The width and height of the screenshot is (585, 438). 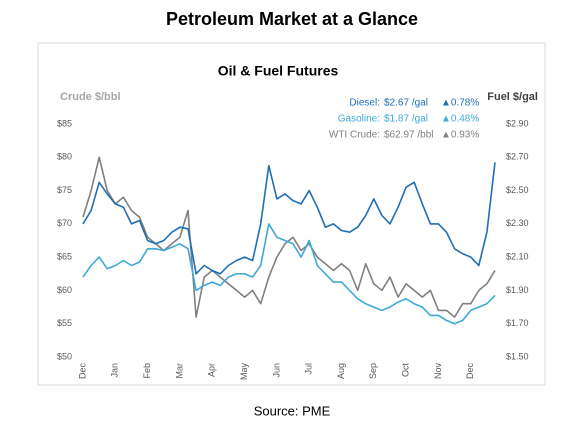 What do you see at coordinates (341, 371) in the screenshot?
I see `x-tick-label: Aug` at bounding box center [341, 371].